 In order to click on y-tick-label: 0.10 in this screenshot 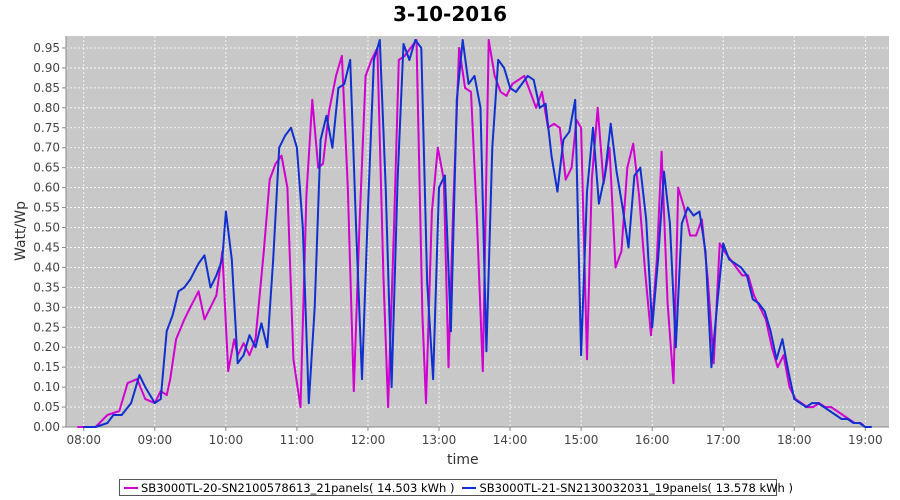, I will do `click(46, 387)`.